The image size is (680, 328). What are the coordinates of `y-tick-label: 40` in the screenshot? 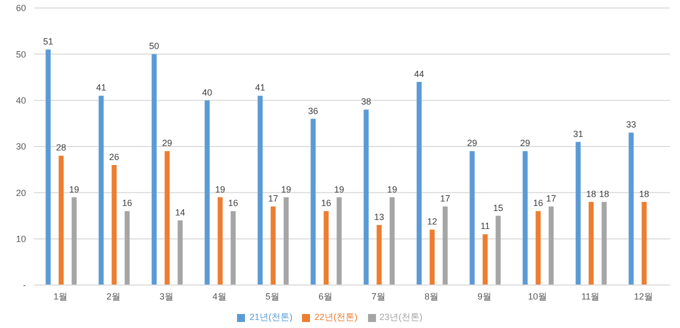 It's located at (21, 101).